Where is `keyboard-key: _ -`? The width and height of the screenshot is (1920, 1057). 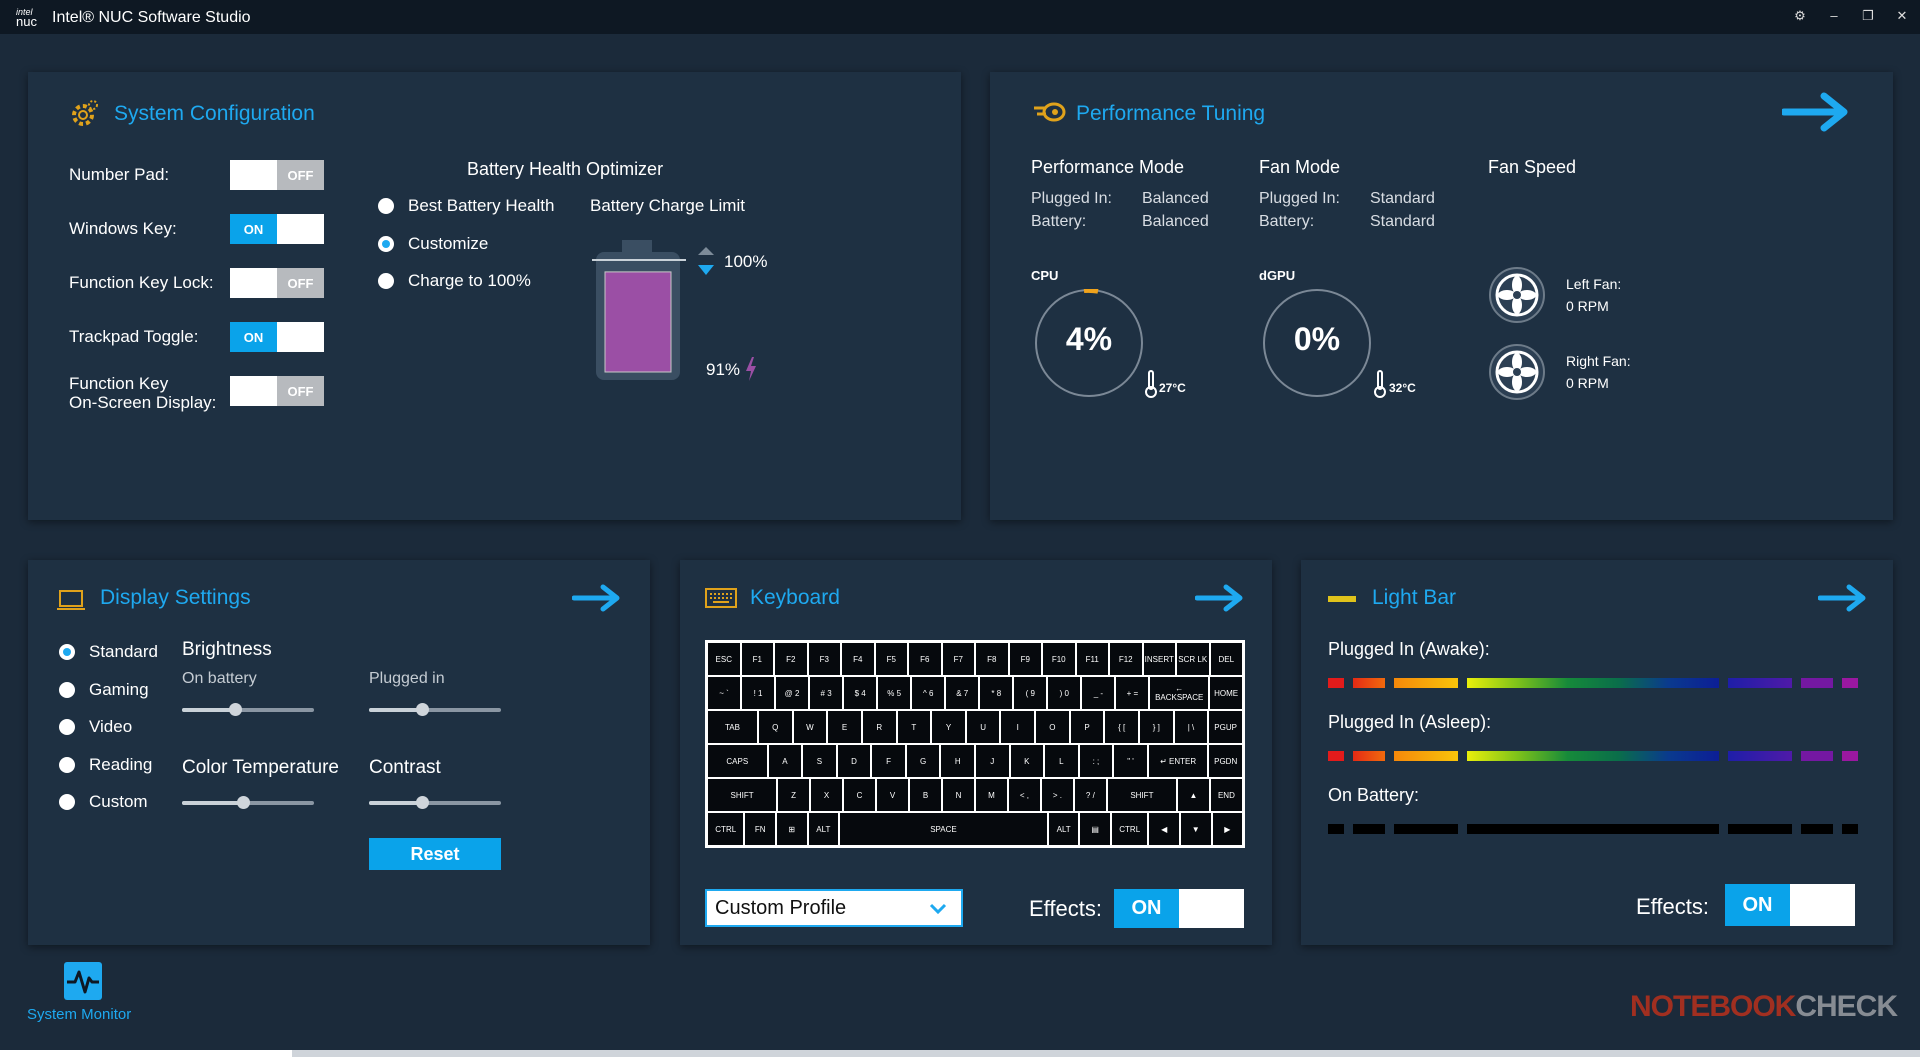
keyboard-key: _ - is located at coordinates (1098, 693).